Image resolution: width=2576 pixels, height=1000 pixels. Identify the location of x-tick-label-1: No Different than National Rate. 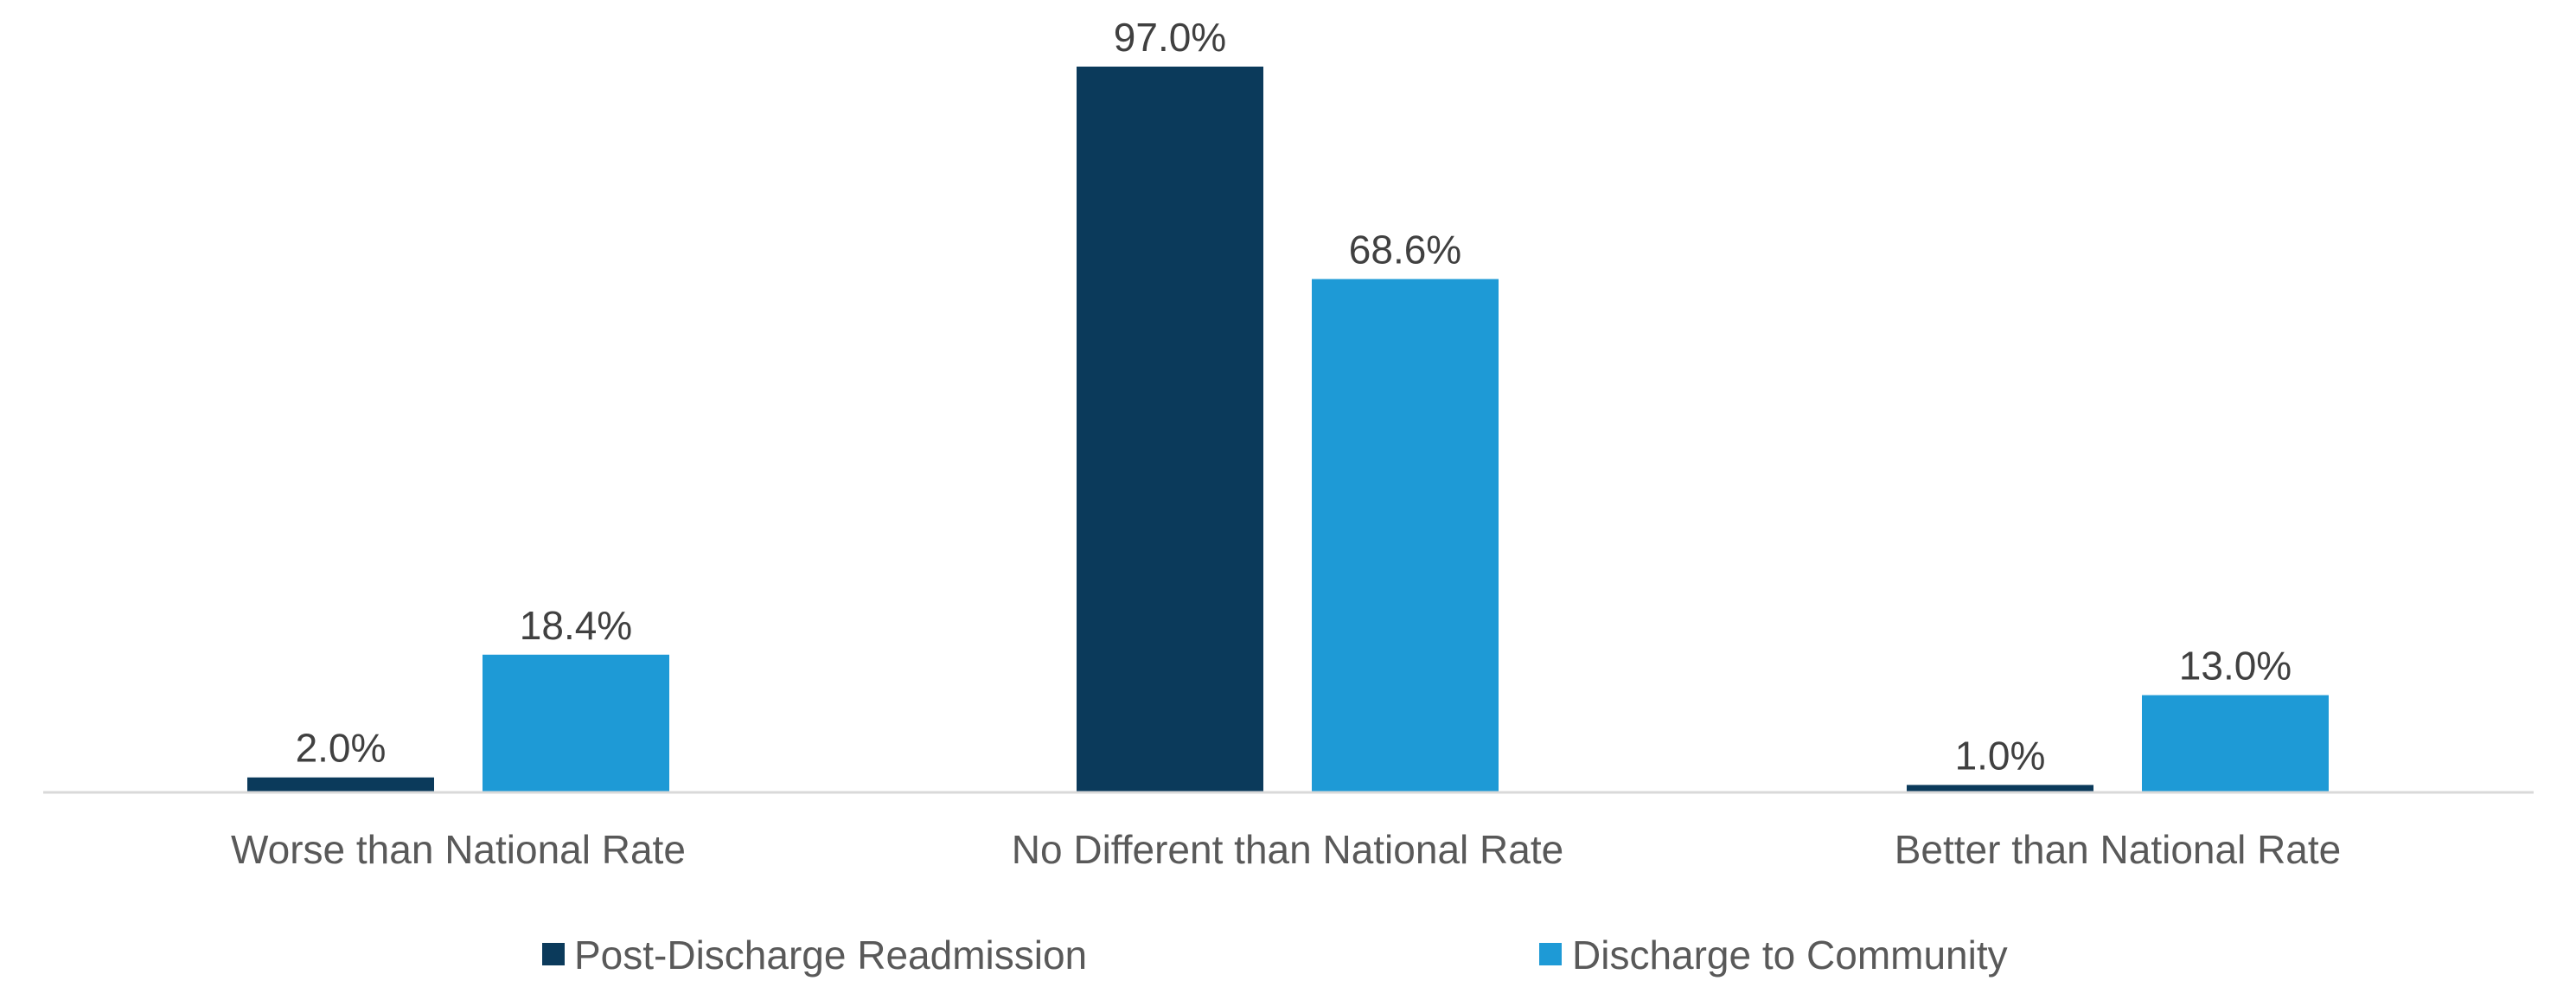
(1287, 849).